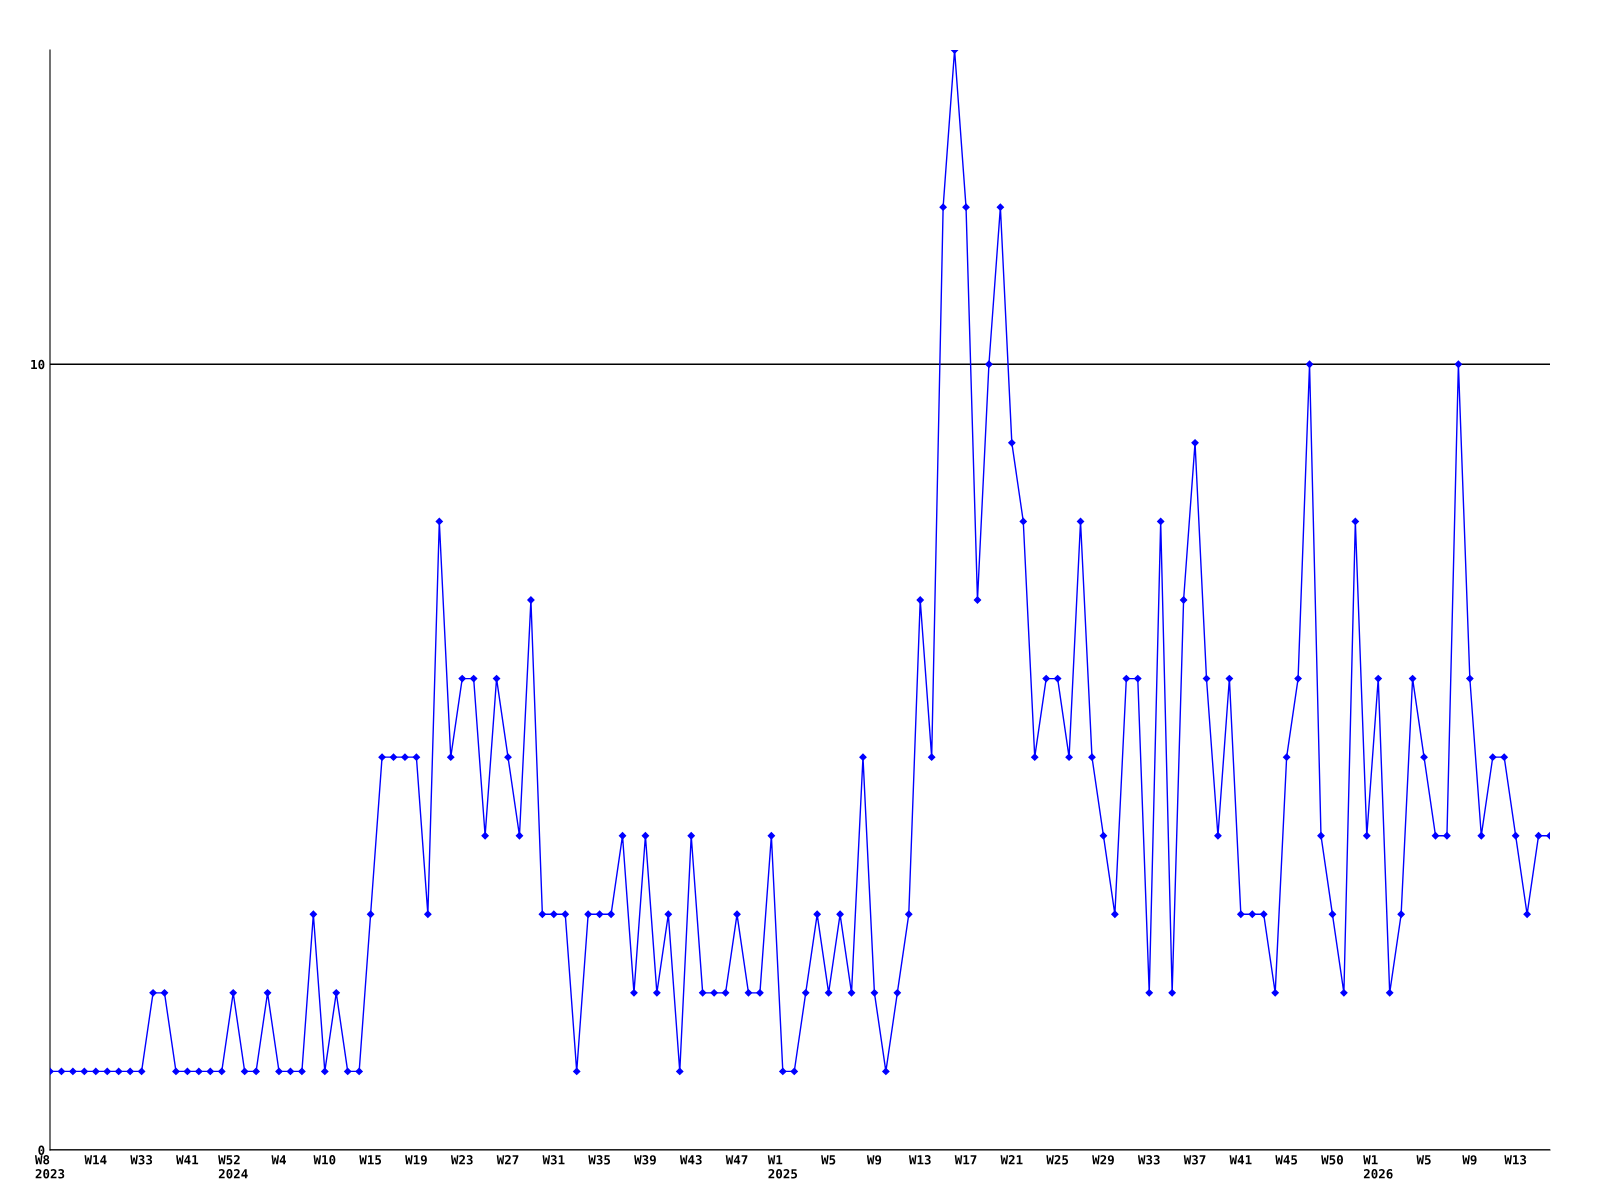 The height and width of the screenshot is (1200, 1600). What do you see at coordinates (645, 1160) in the screenshot?
I see `x-tick-label: W39` at bounding box center [645, 1160].